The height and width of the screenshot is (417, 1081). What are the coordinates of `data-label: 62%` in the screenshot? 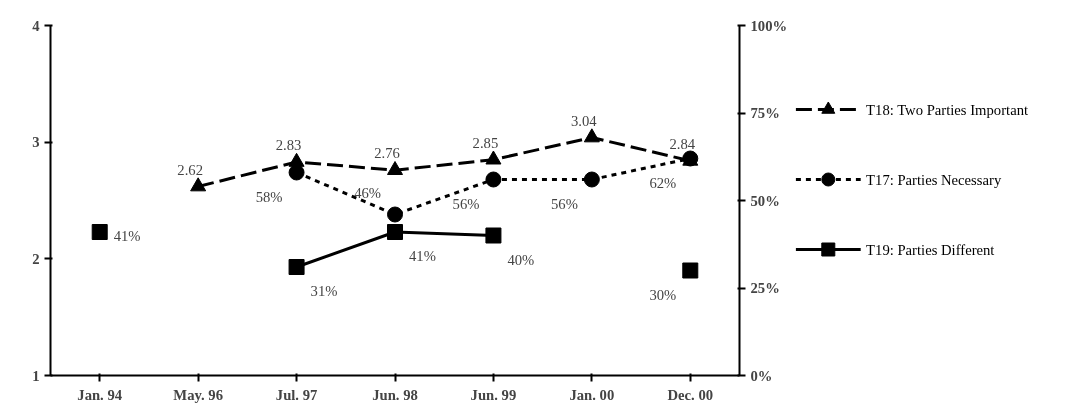 It's located at (663, 182).